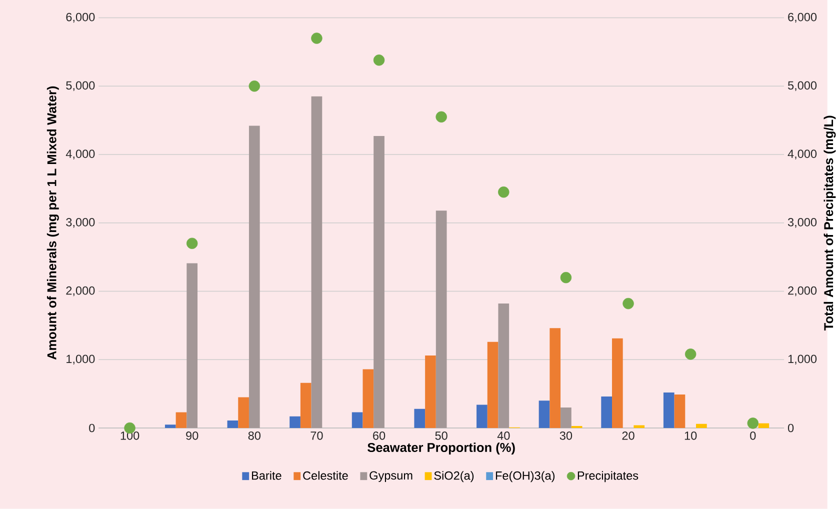  What do you see at coordinates (92, 428) in the screenshot?
I see `y-tick-label: 0` at bounding box center [92, 428].